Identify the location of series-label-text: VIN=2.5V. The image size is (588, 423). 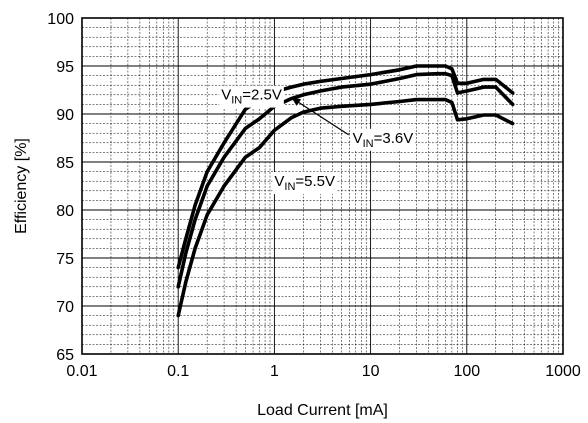
(251, 97).